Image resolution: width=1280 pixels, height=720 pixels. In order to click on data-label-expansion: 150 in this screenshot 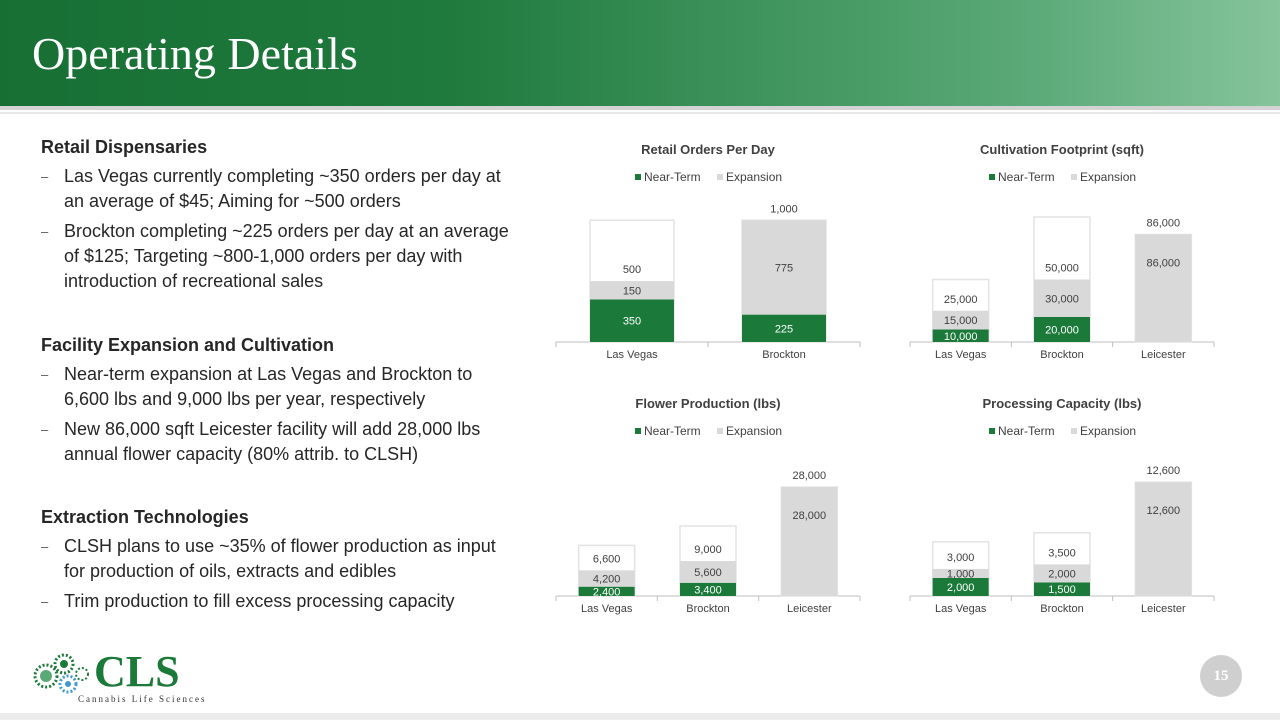, I will do `click(632, 291)`.